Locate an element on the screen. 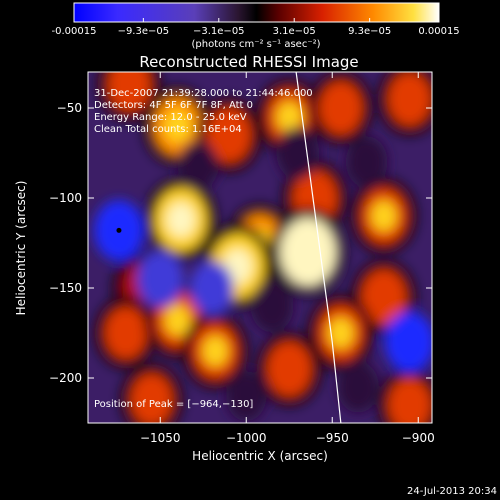 Image resolution: width=500 pixels, height=500 pixels. colorbar-tick-label: 0.00015 is located at coordinates (438, 31).